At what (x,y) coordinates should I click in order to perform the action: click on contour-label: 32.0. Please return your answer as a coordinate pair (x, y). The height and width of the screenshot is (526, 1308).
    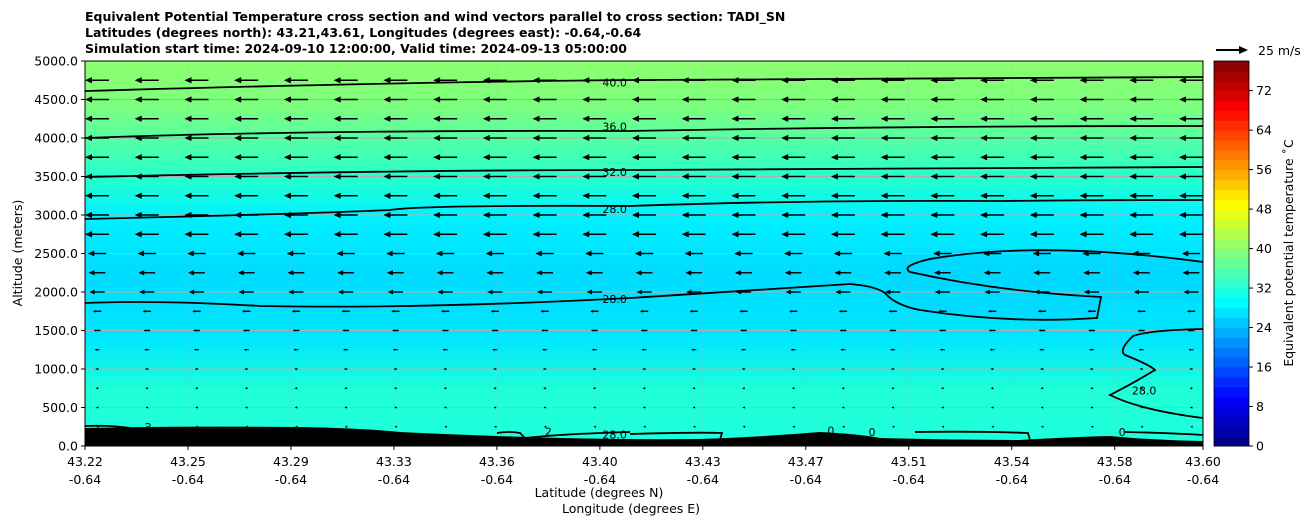
    Looking at the image, I should click on (614, 172).